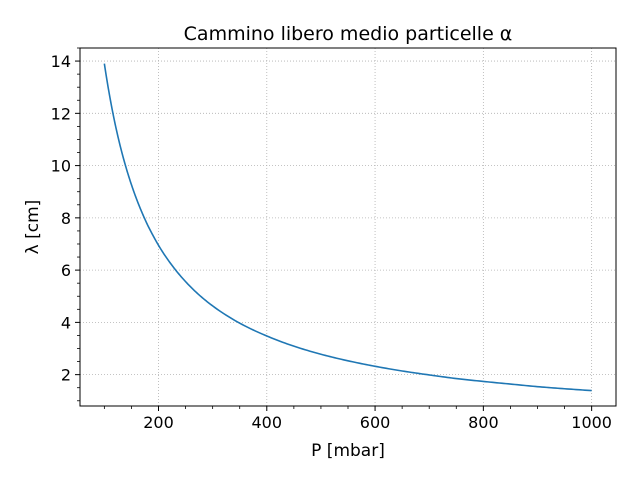 The height and width of the screenshot is (480, 640). I want to click on y-tick-label: 4, so click(66, 322).